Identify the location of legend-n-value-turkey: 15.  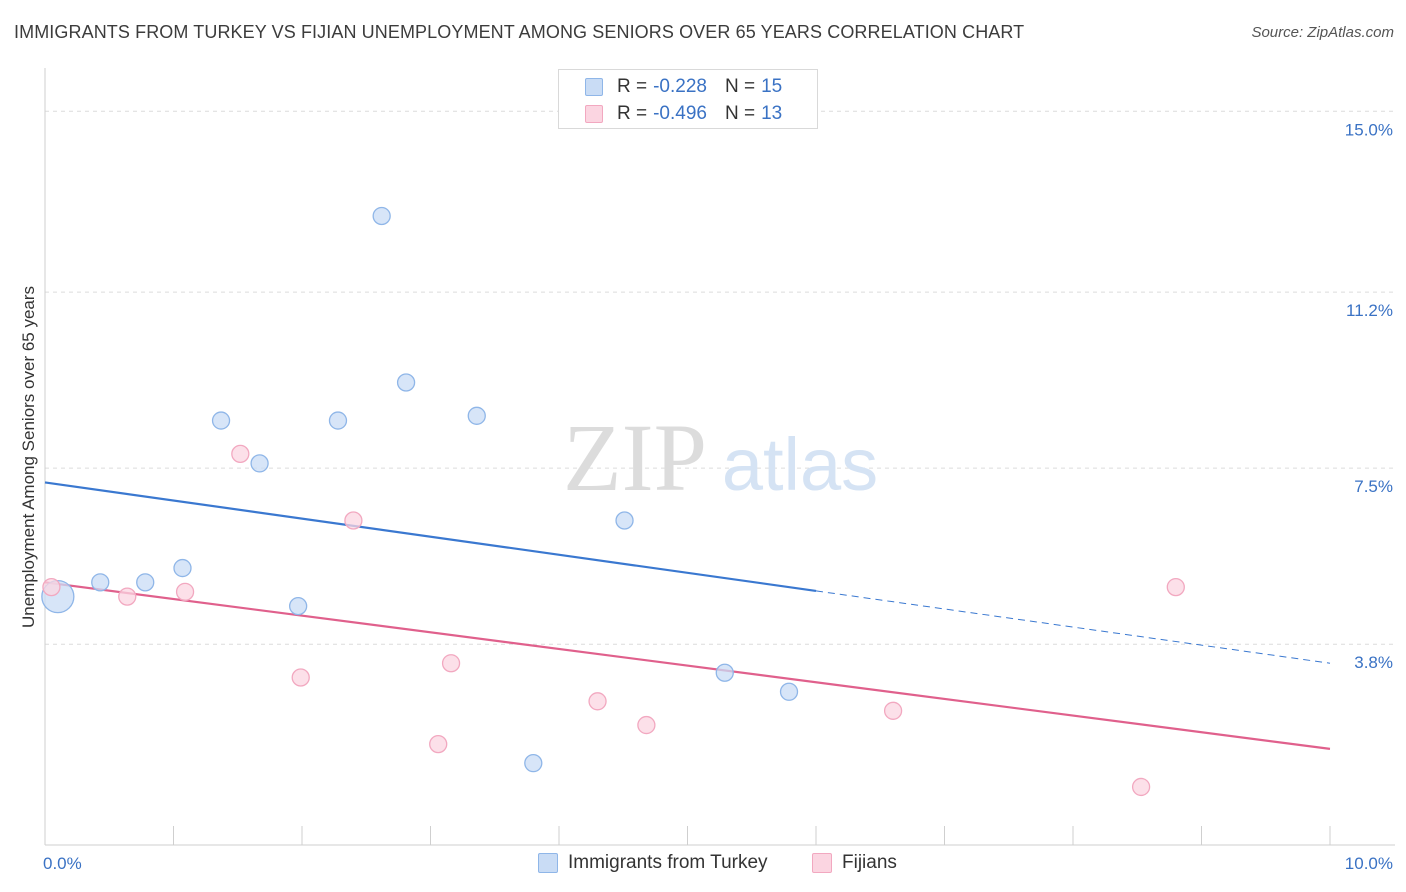
(772, 86).